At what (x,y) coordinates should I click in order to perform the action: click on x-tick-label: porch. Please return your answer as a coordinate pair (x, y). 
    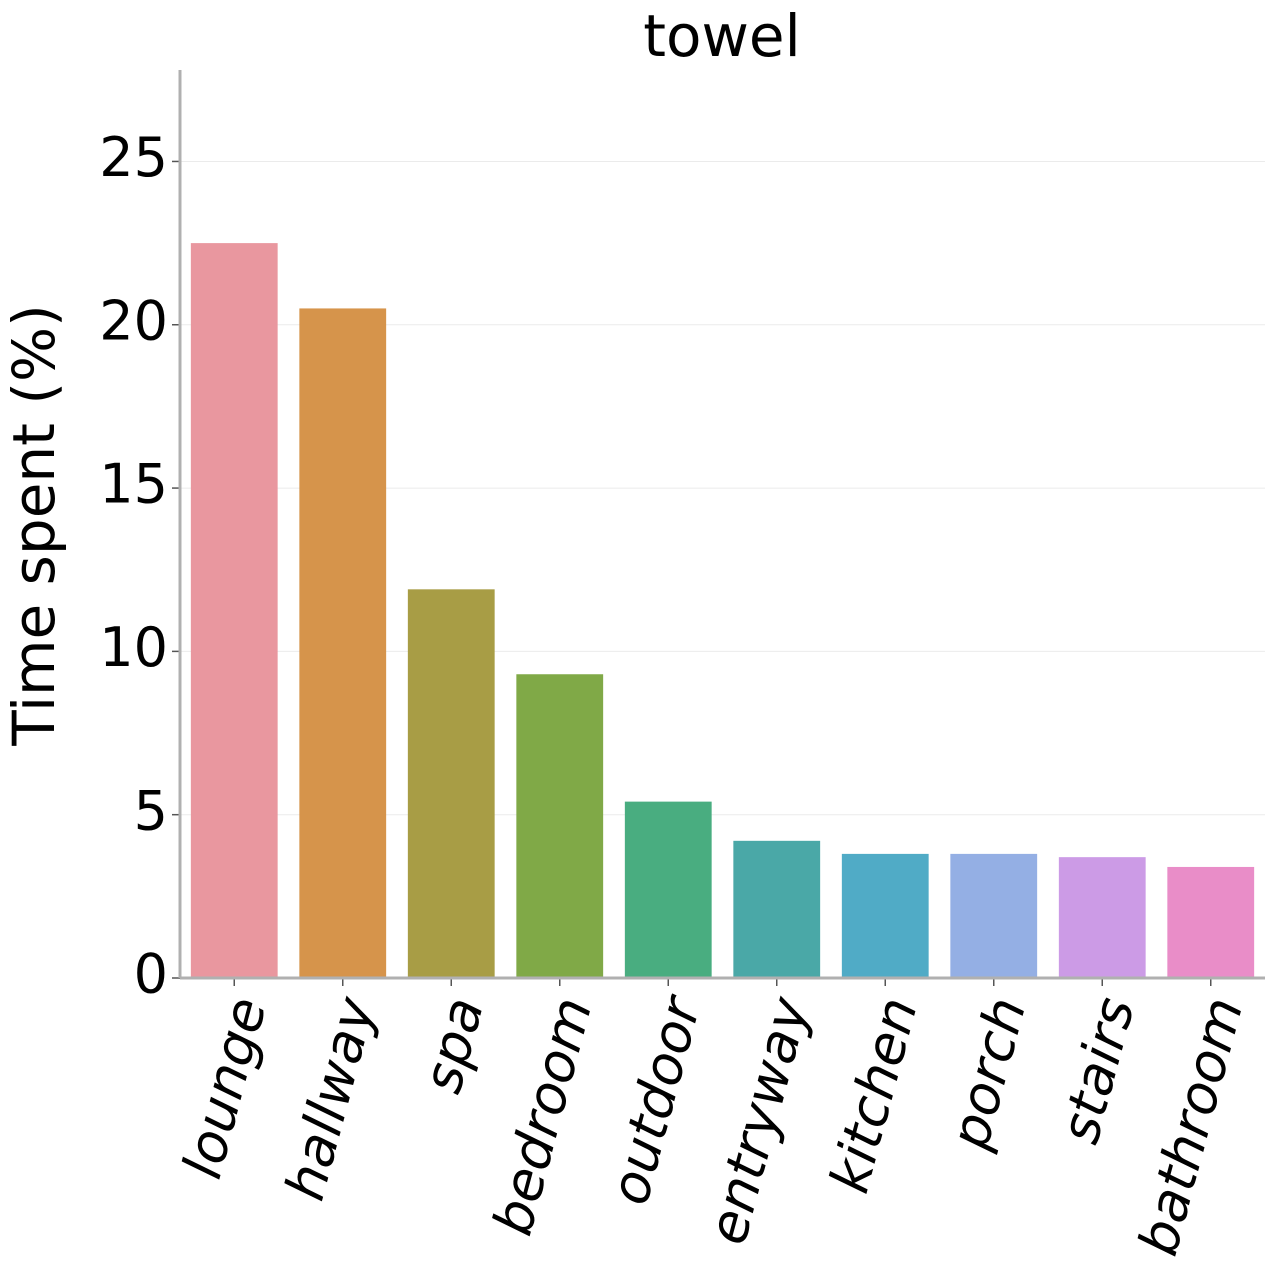
    Looking at the image, I should click on (988, 1073).